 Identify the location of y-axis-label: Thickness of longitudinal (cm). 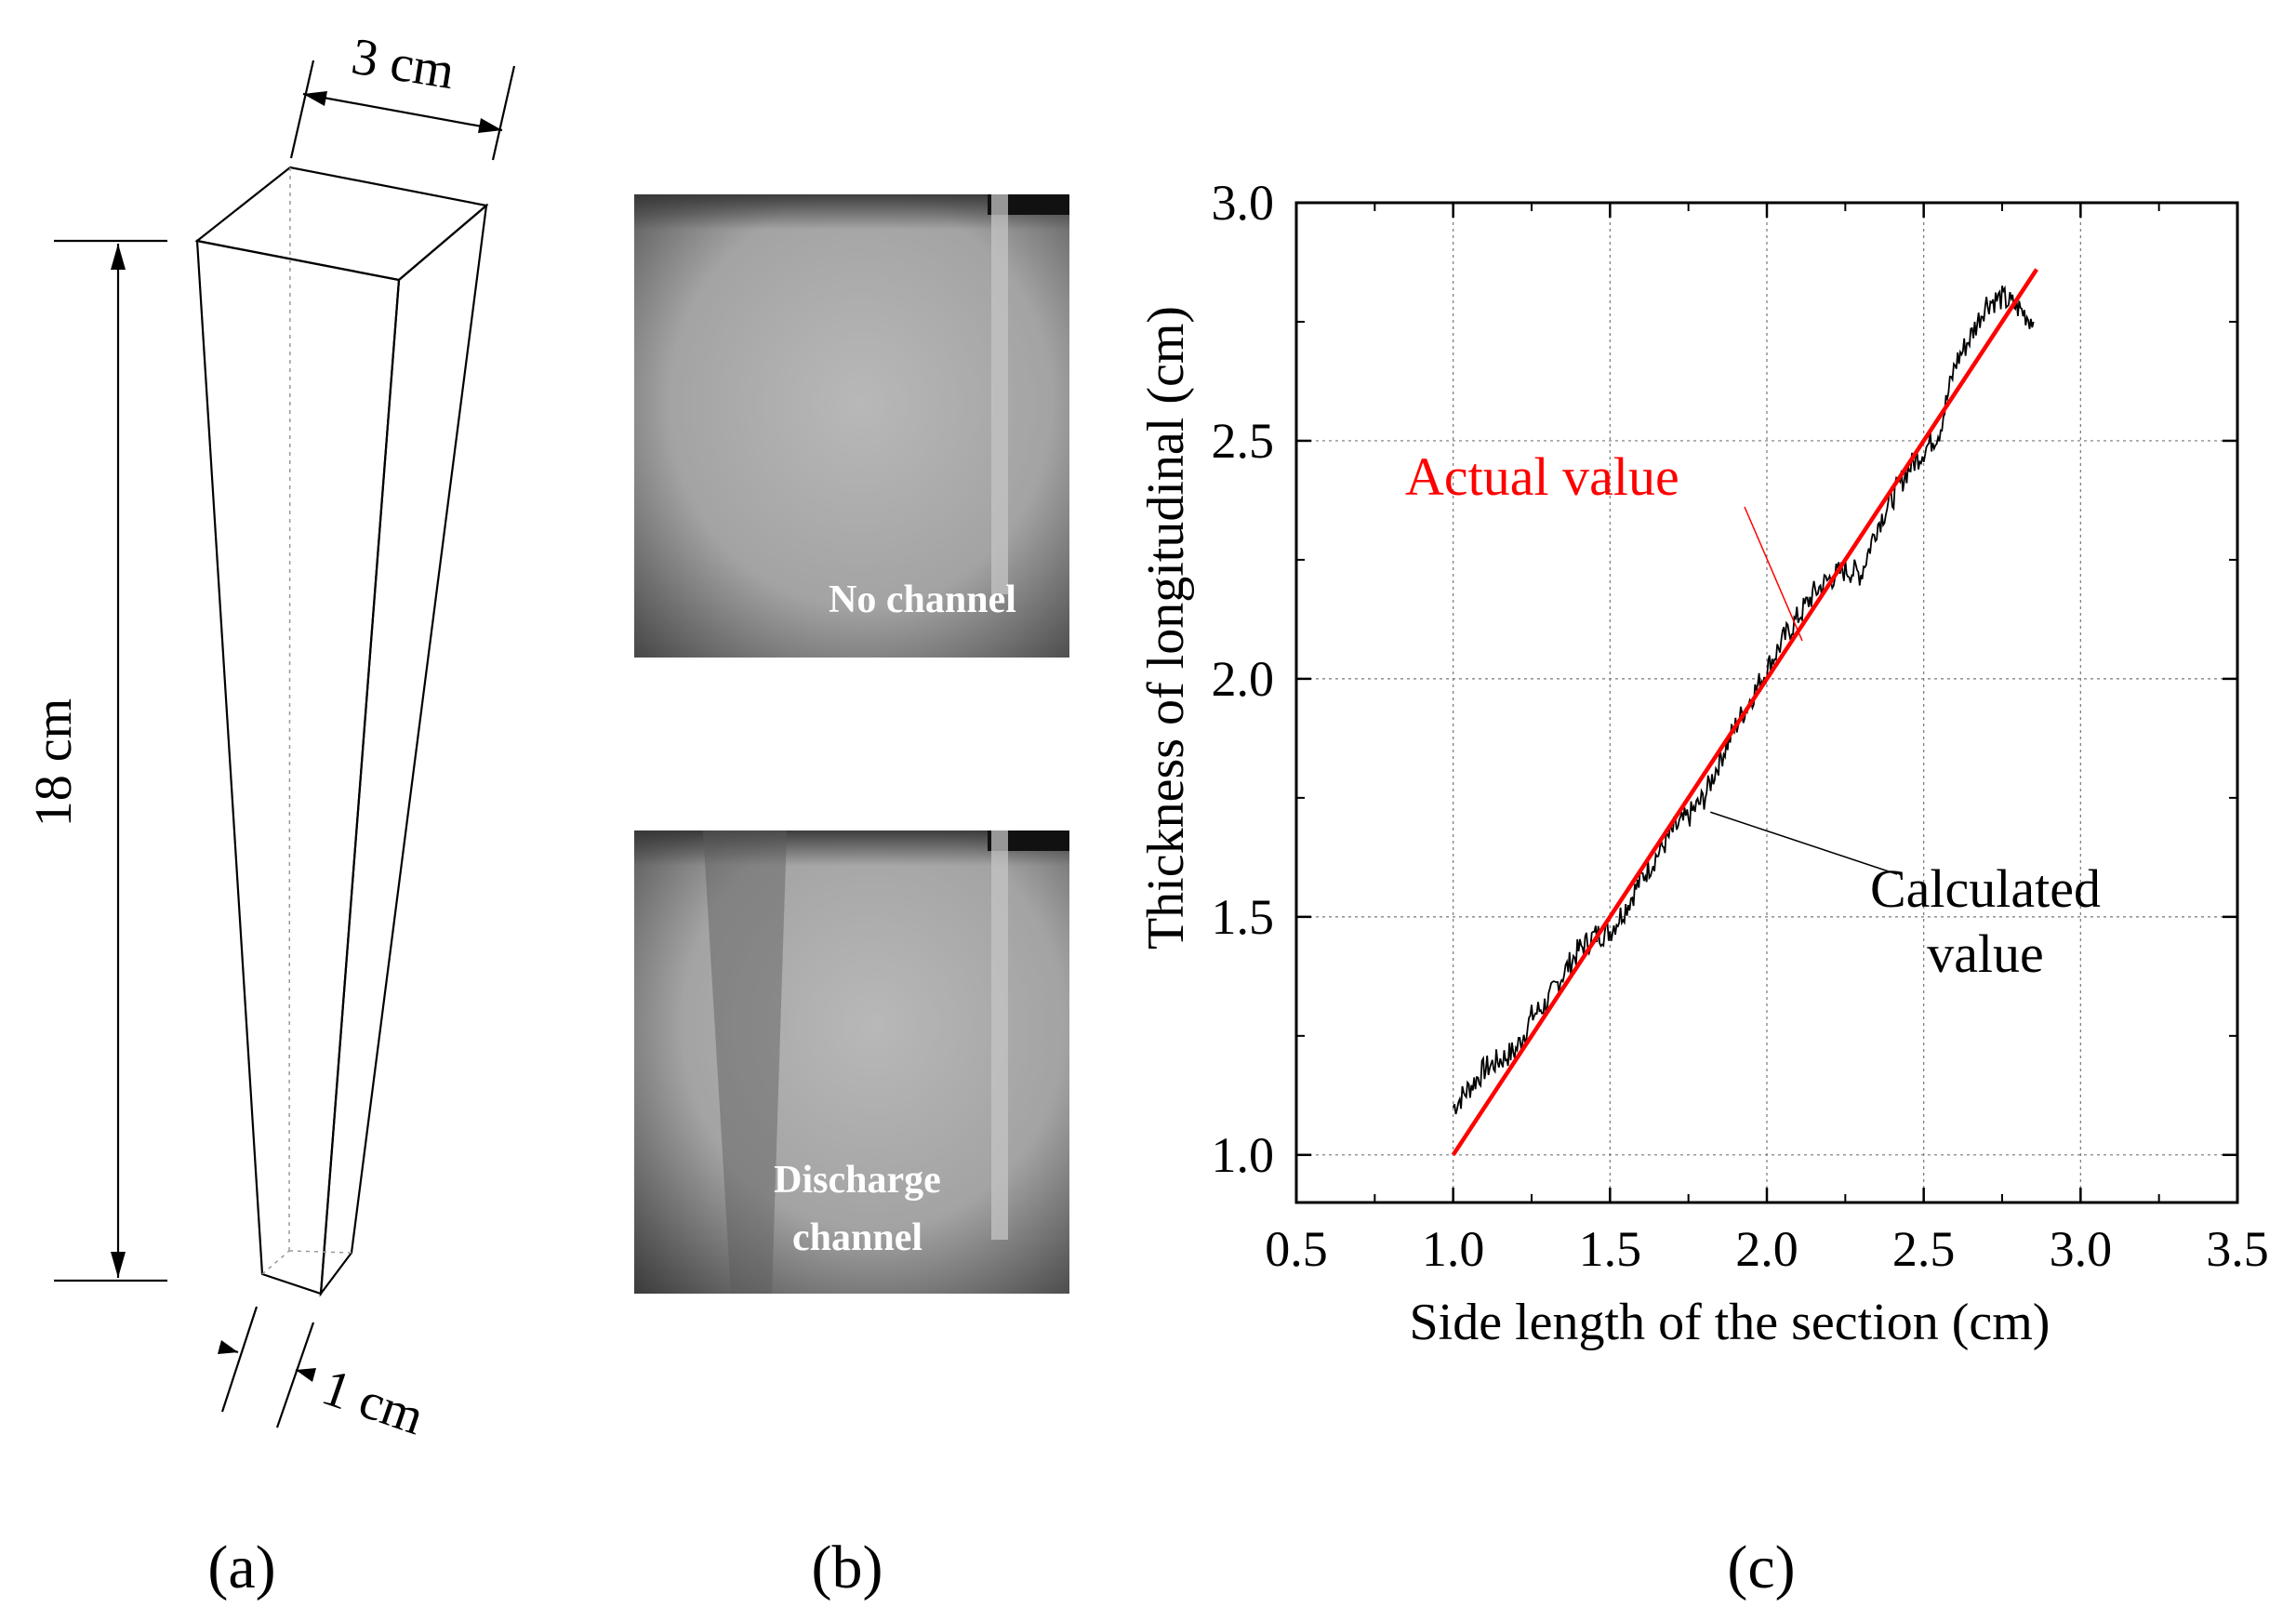
(1166, 628).